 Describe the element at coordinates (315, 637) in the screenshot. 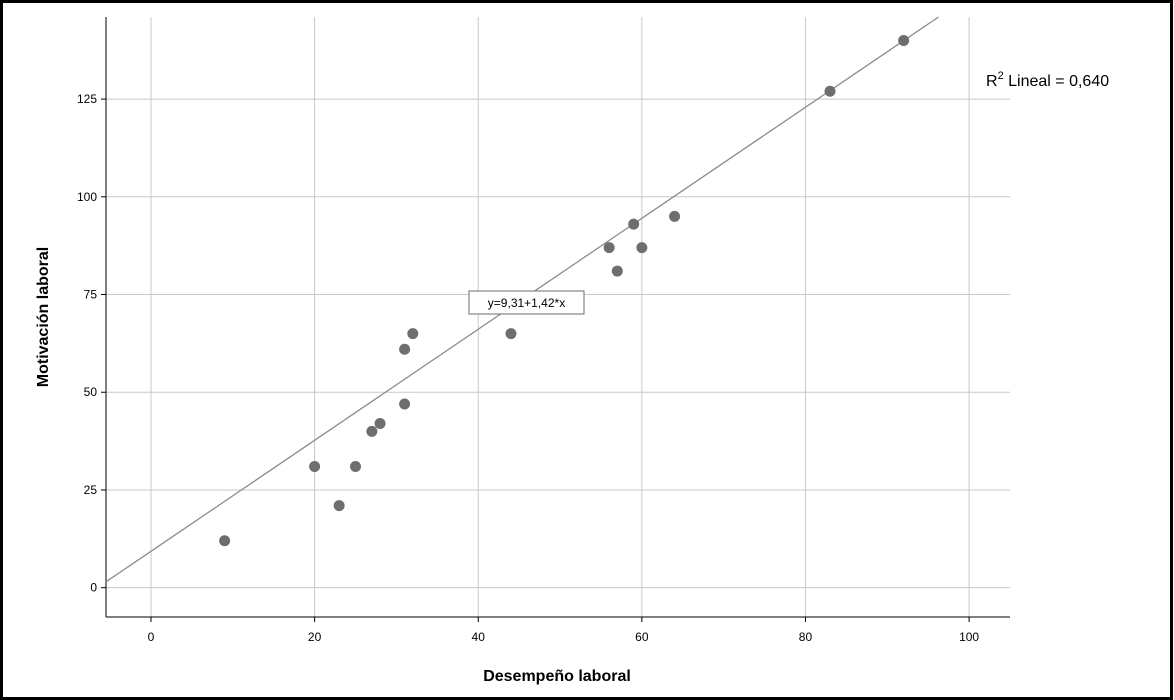

I see `x-tick-label: 20` at that location.